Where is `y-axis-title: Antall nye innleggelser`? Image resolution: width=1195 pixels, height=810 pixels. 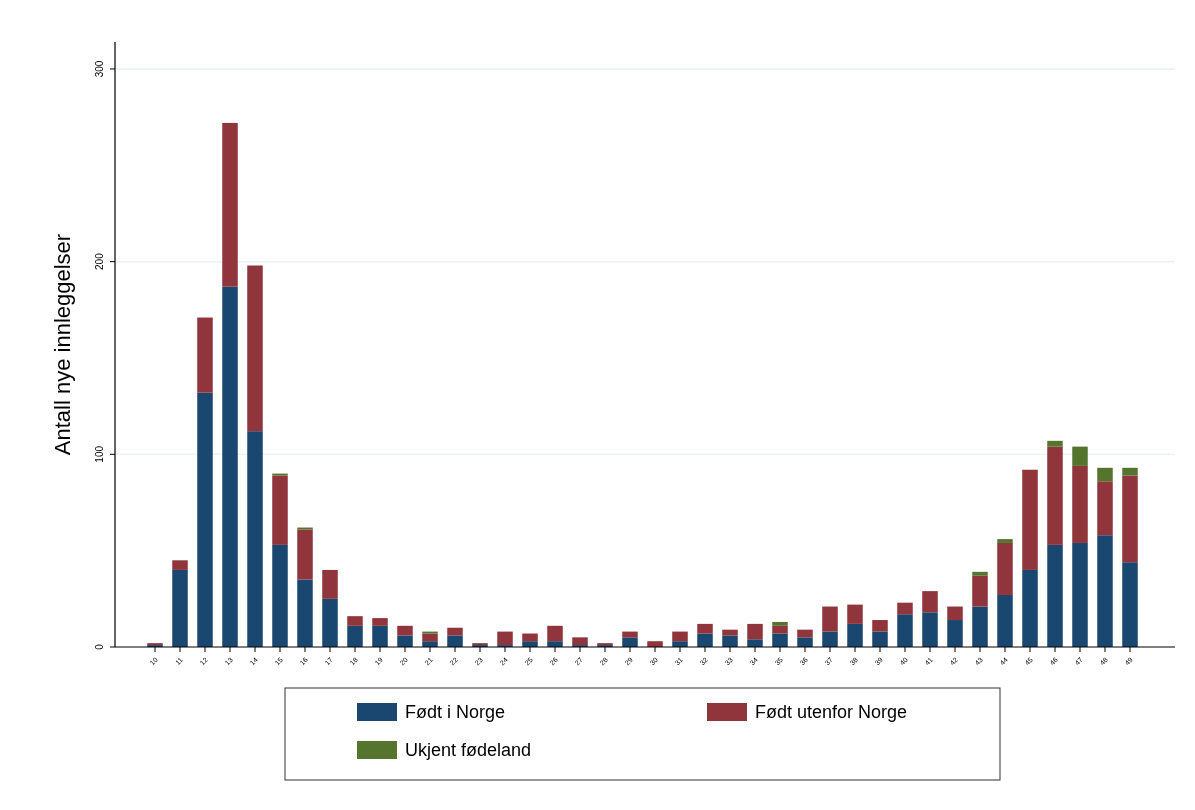 y-axis-title: Antall nye innleggelser is located at coordinates (62, 344).